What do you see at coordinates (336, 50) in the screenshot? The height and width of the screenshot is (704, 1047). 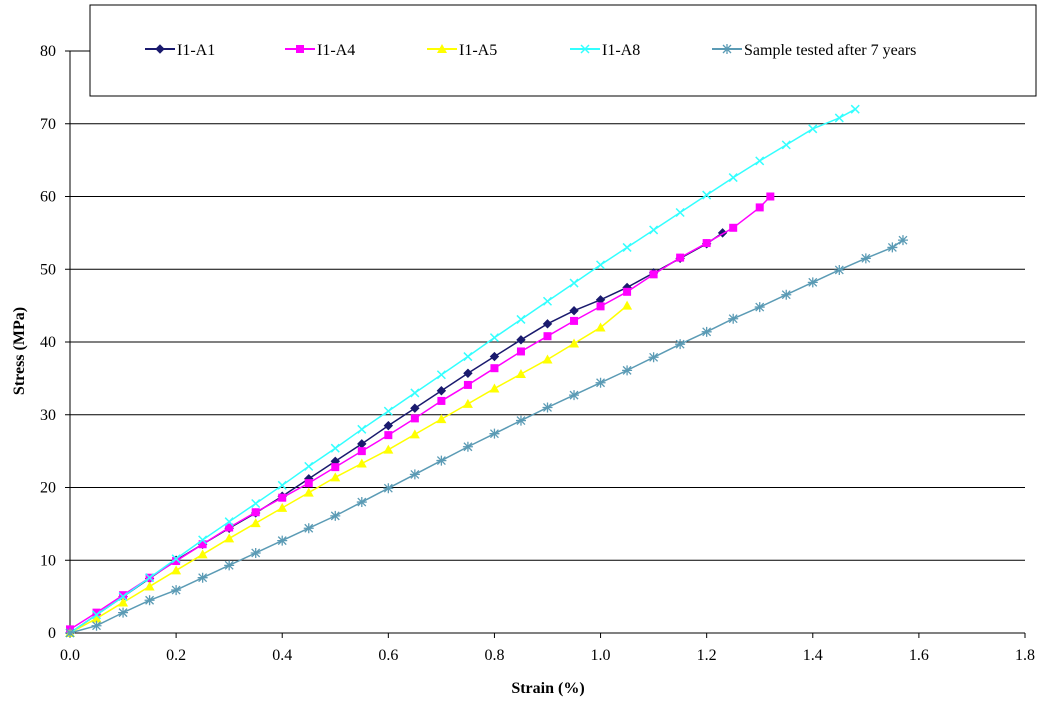 I see `legend-label: I1-A4` at bounding box center [336, 50].